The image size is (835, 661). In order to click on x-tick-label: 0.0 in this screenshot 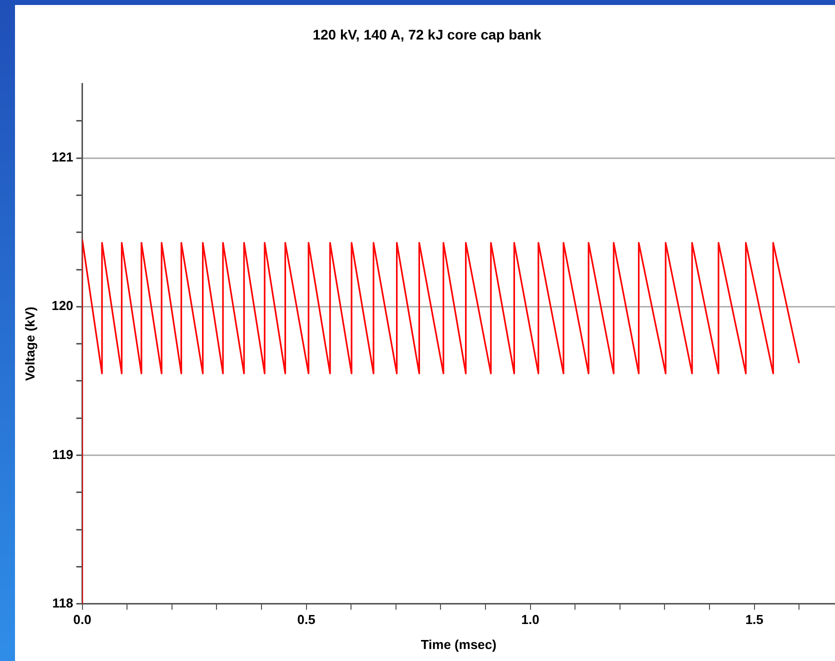, I will do `click(82, 620)`.